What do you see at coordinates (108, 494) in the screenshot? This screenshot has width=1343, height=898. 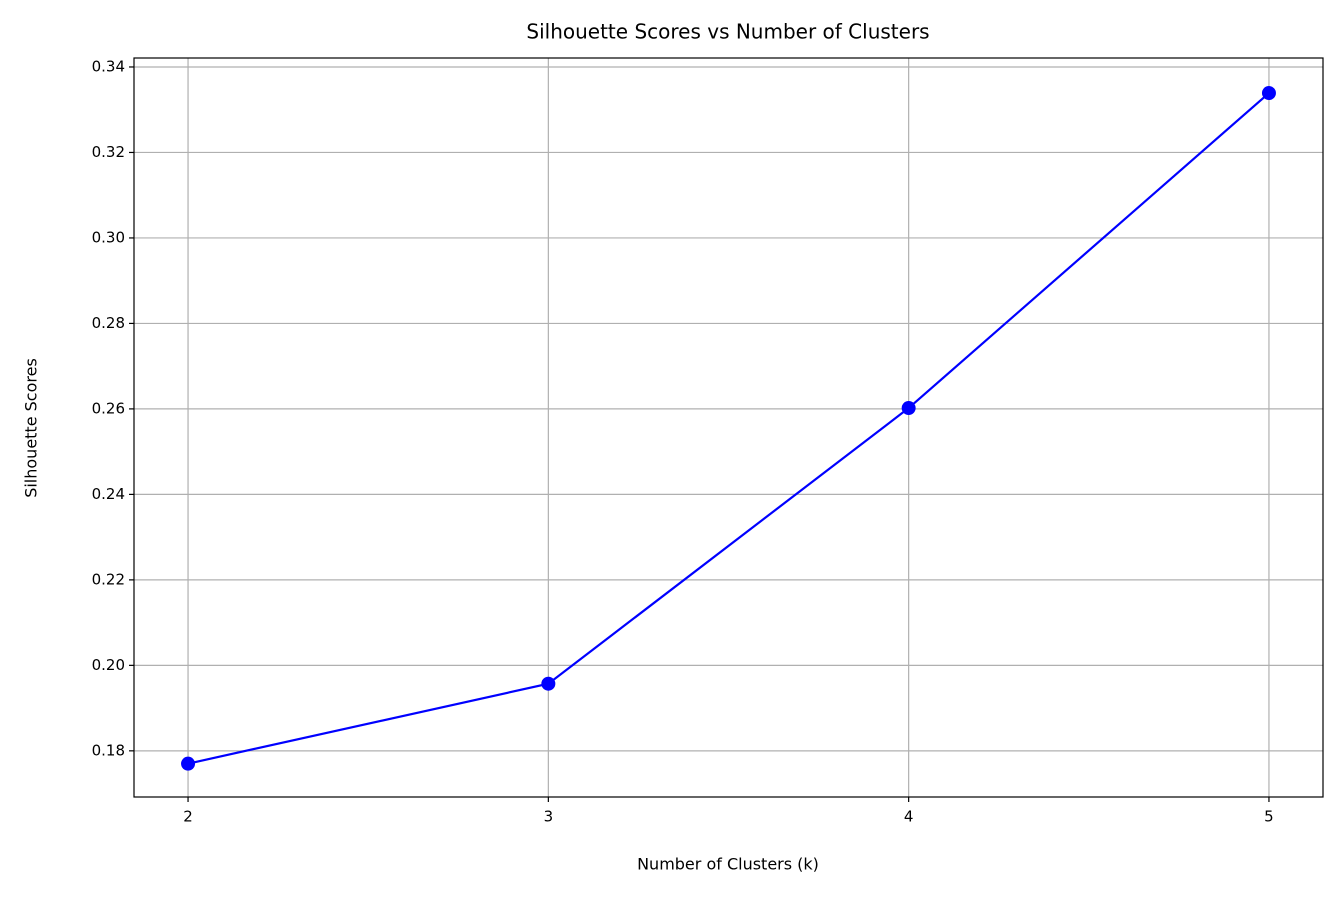 I see `y-tick-label: 0.24` at bounding box center [108, 494].